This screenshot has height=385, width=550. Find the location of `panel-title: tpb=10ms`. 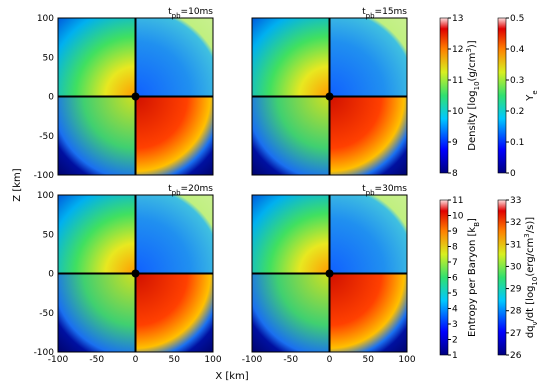

panel-title: tpb=10ms is located at coordinates (190, 13).